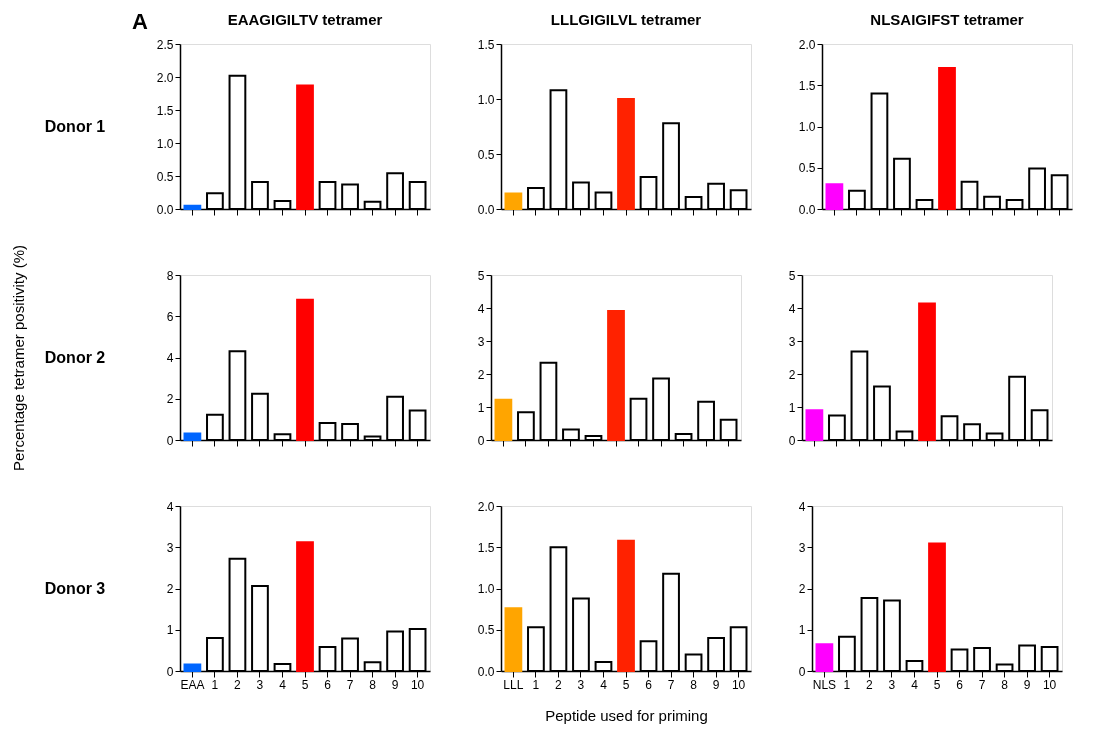 The width and height of the screenshot is (1118, 740). What do you see at coordinates (513, 684) in the screenshot?
I see `x-tick-label: LLL` at bounding box center [513, 684].